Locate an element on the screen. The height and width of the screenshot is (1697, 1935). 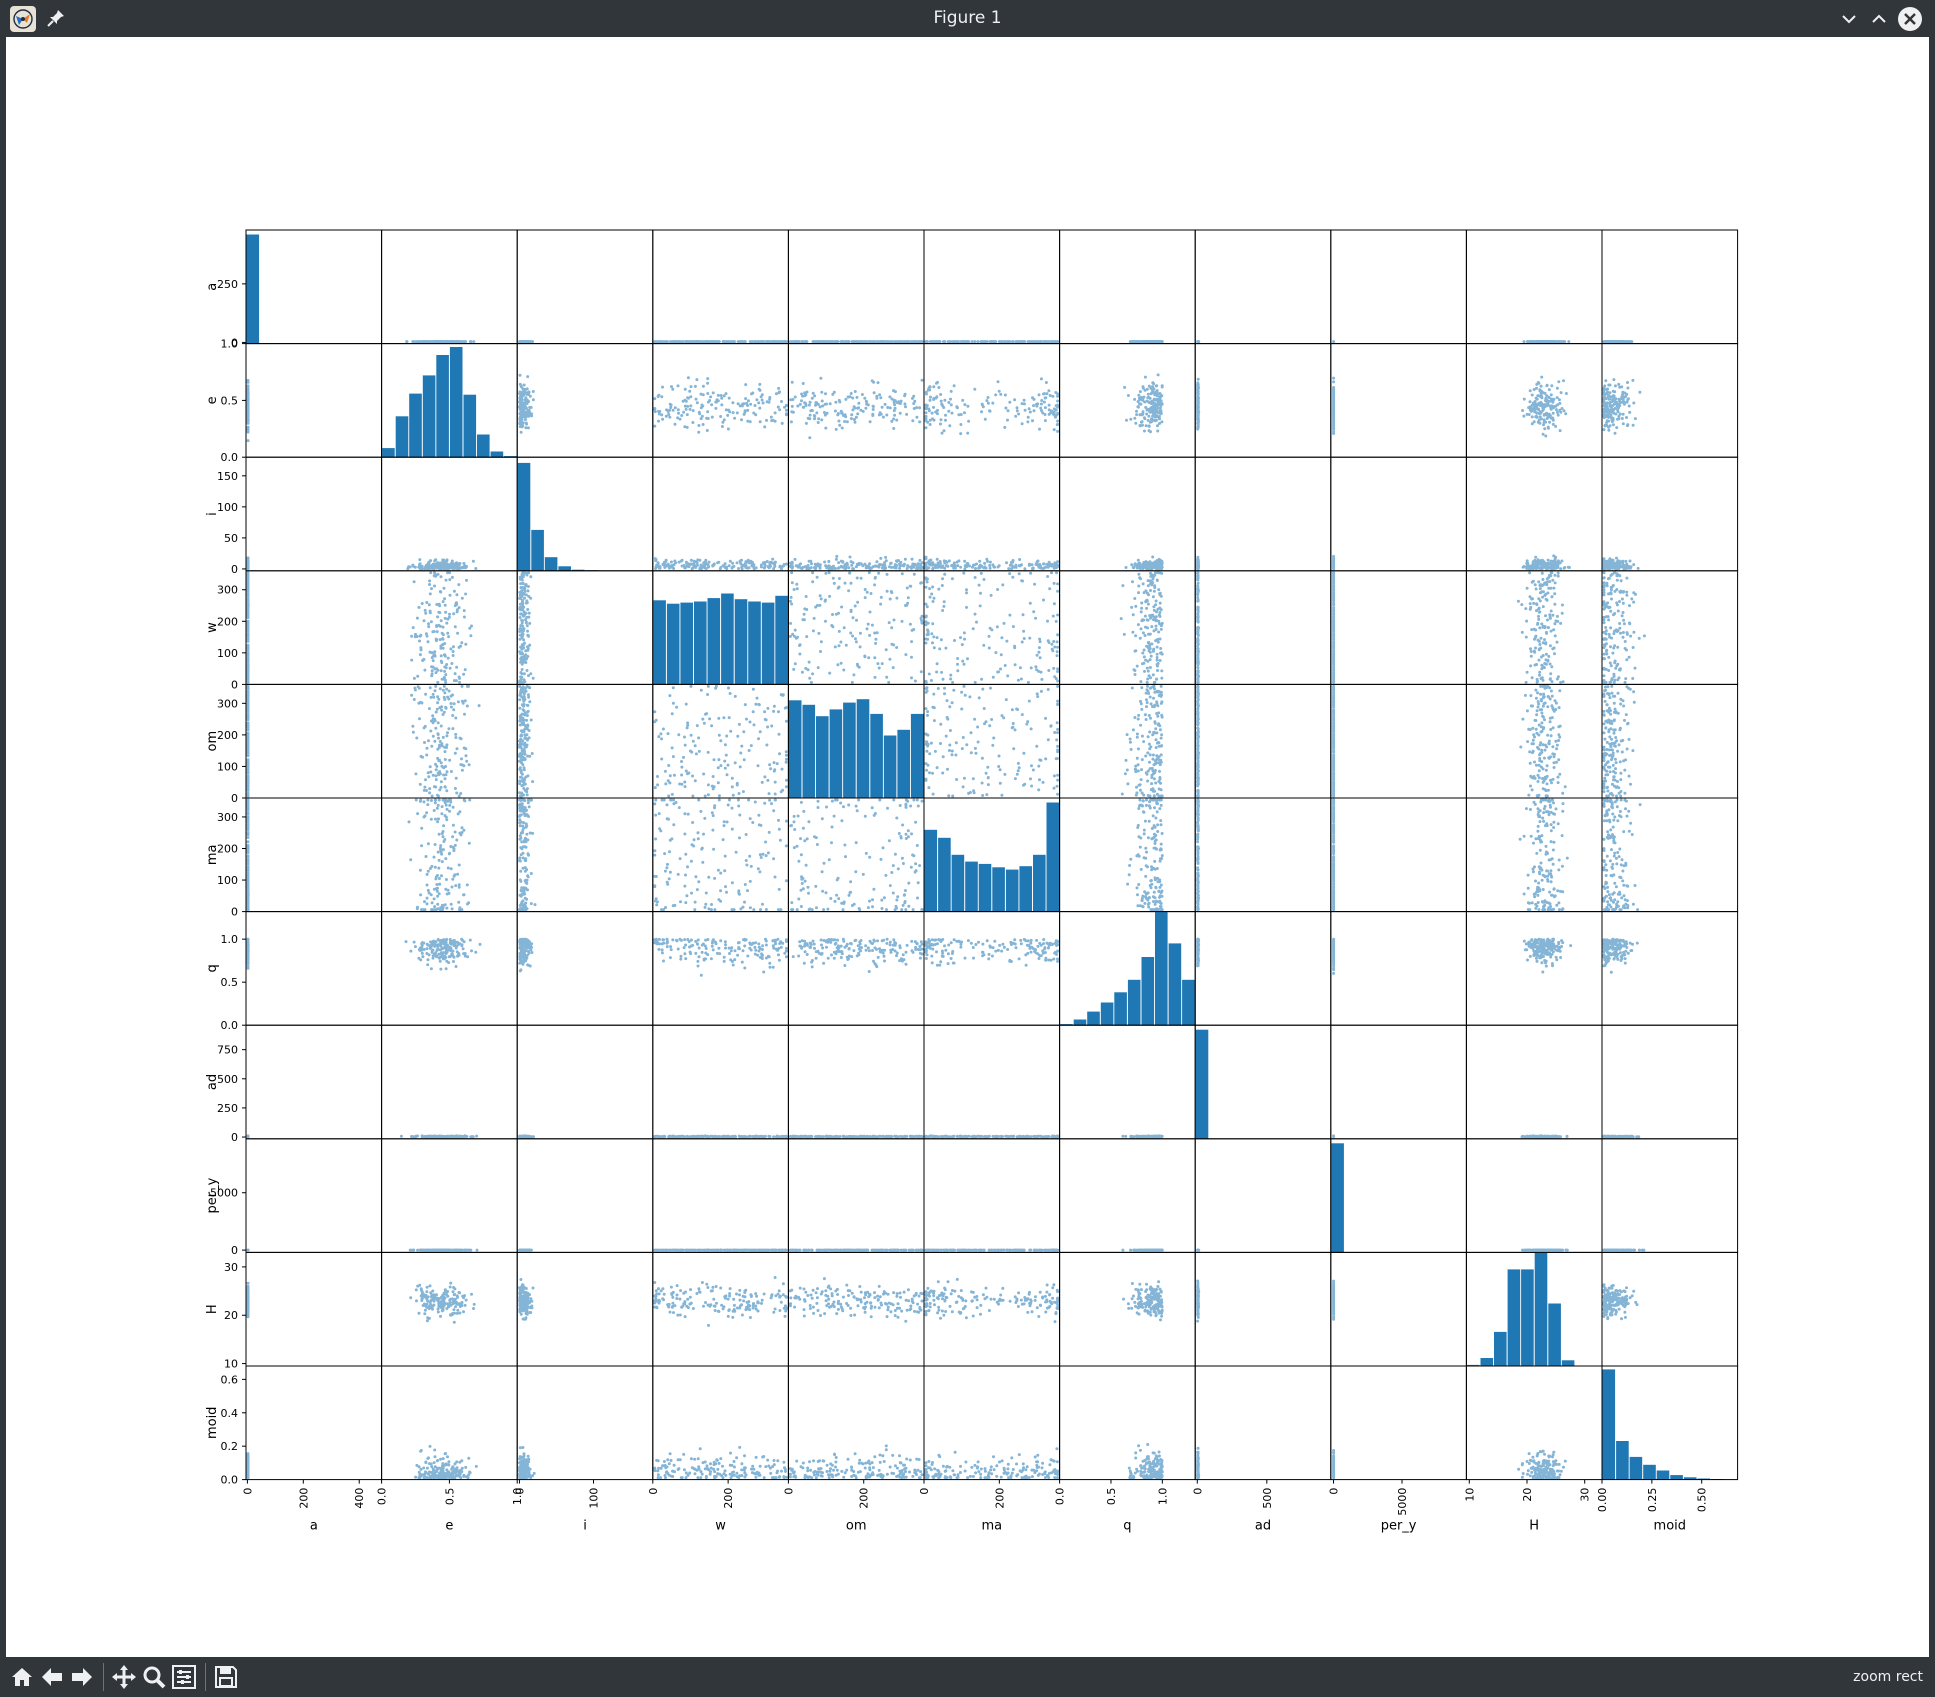
subplot-e-vs-om is located at coordinates (856, 400).